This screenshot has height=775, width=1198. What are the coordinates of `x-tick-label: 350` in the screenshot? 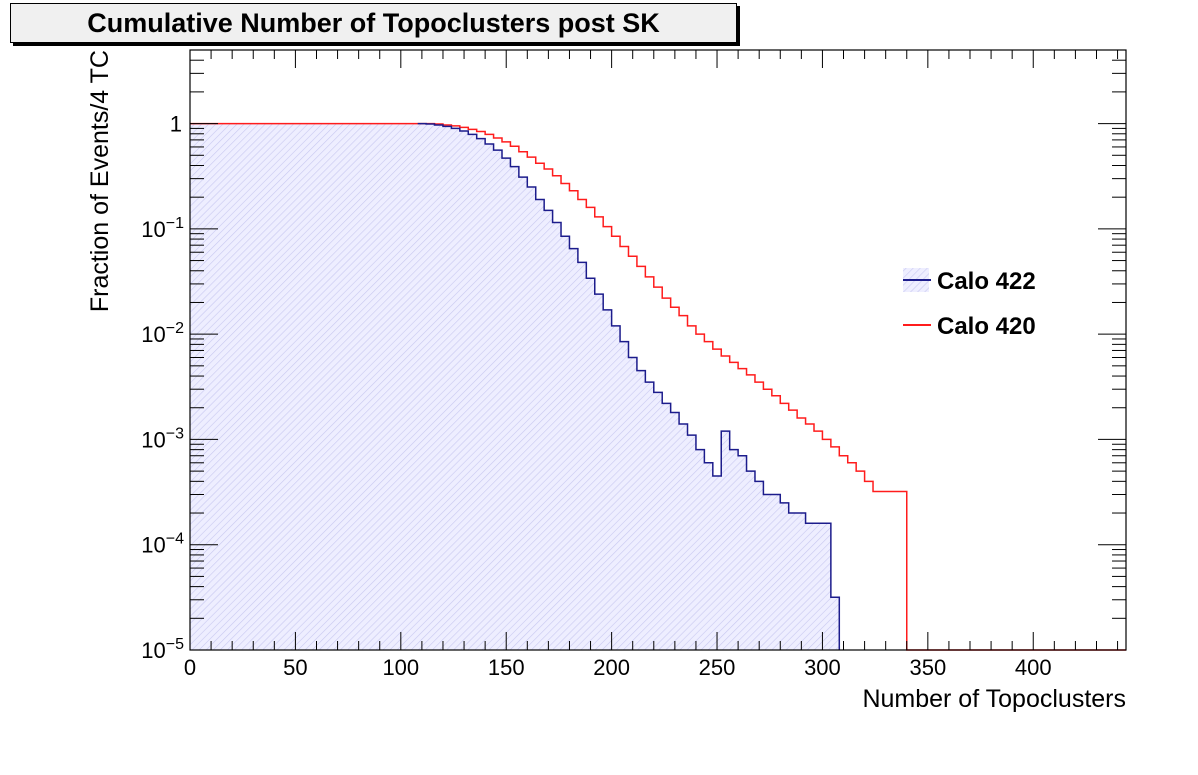 It's located at (927, 667).